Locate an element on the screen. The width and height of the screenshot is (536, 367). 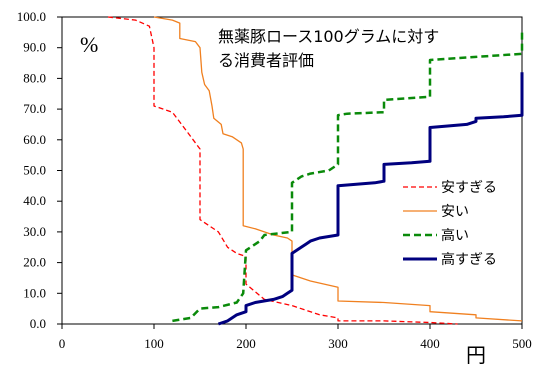
x-axis: 0 100 200 300 400 500 is located at coordinates (295, 337).